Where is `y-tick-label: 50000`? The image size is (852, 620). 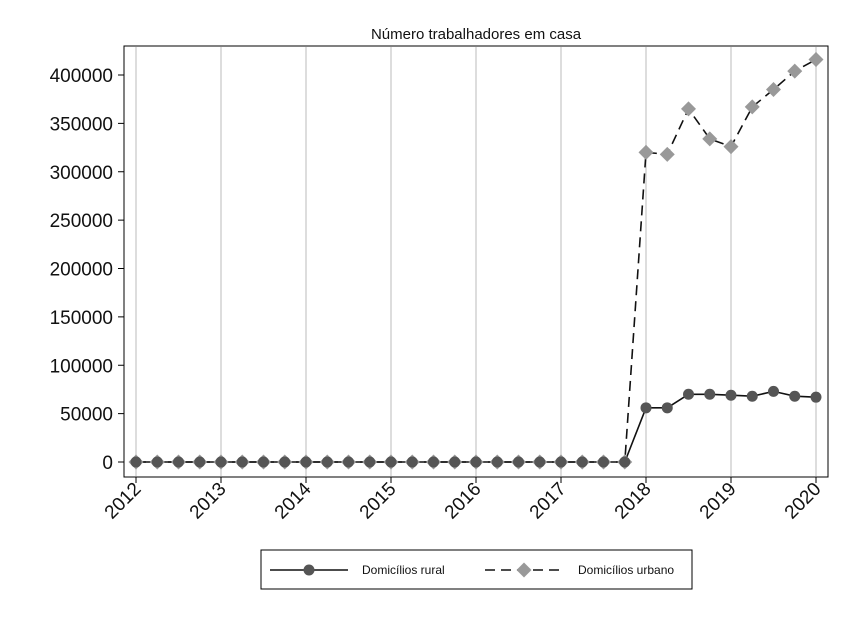 y-tick-label: 50000 is located at coordinates (86, 415).